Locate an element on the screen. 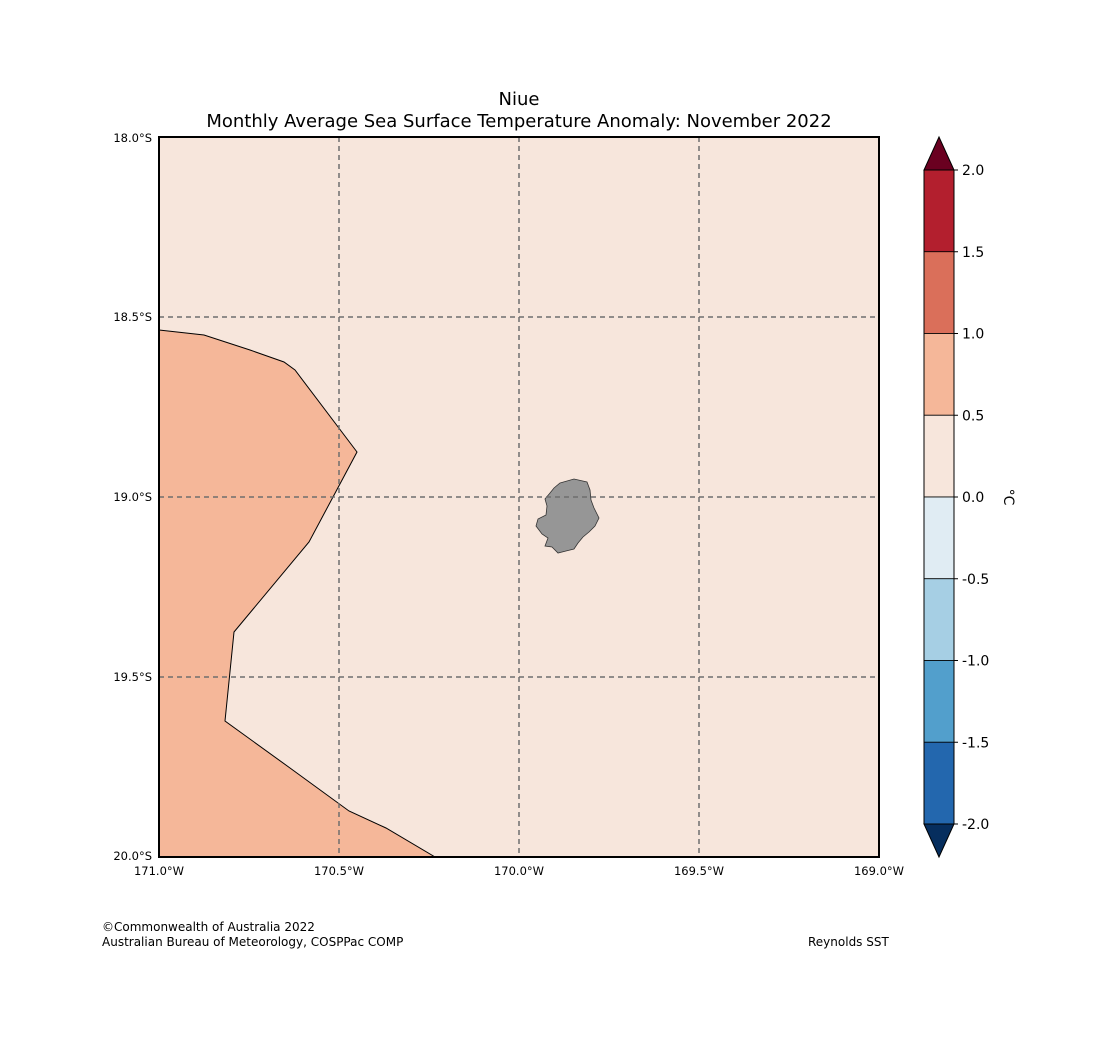  data-source-label: Reynolds SST is located at coordinates (848, 942).